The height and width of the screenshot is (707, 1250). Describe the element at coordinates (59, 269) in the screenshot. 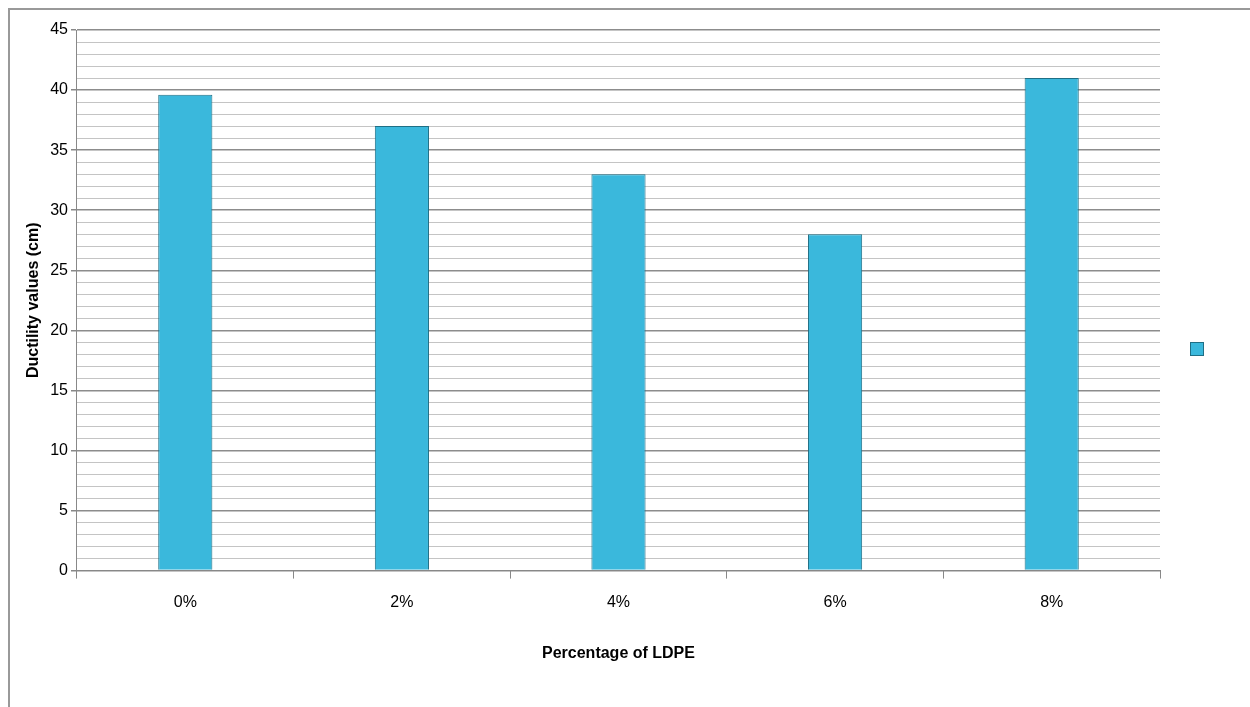

I see `y-tick-label: 25` at that location.